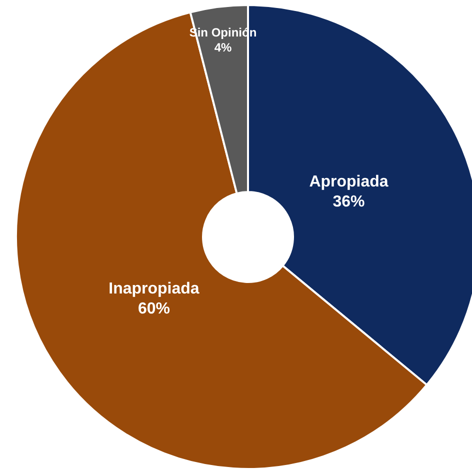 The image size is (472, 475). Describe the element at coordinates (348, 201) in the screenshot. I see `data-label: 36%` at that location.